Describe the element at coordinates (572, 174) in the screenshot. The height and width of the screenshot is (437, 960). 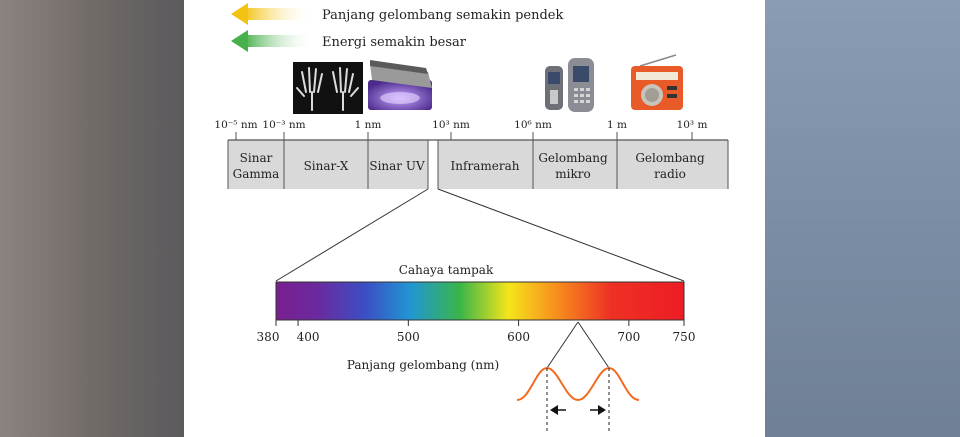
I see `band-microwave-line2: mikro` at that location.